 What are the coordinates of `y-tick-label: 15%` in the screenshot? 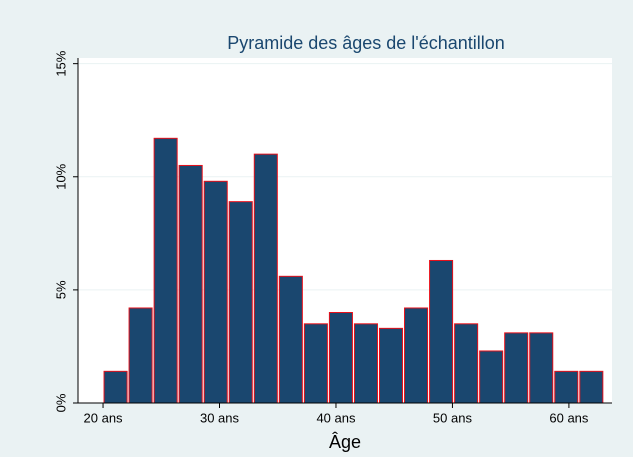 It's located at (60, 63).